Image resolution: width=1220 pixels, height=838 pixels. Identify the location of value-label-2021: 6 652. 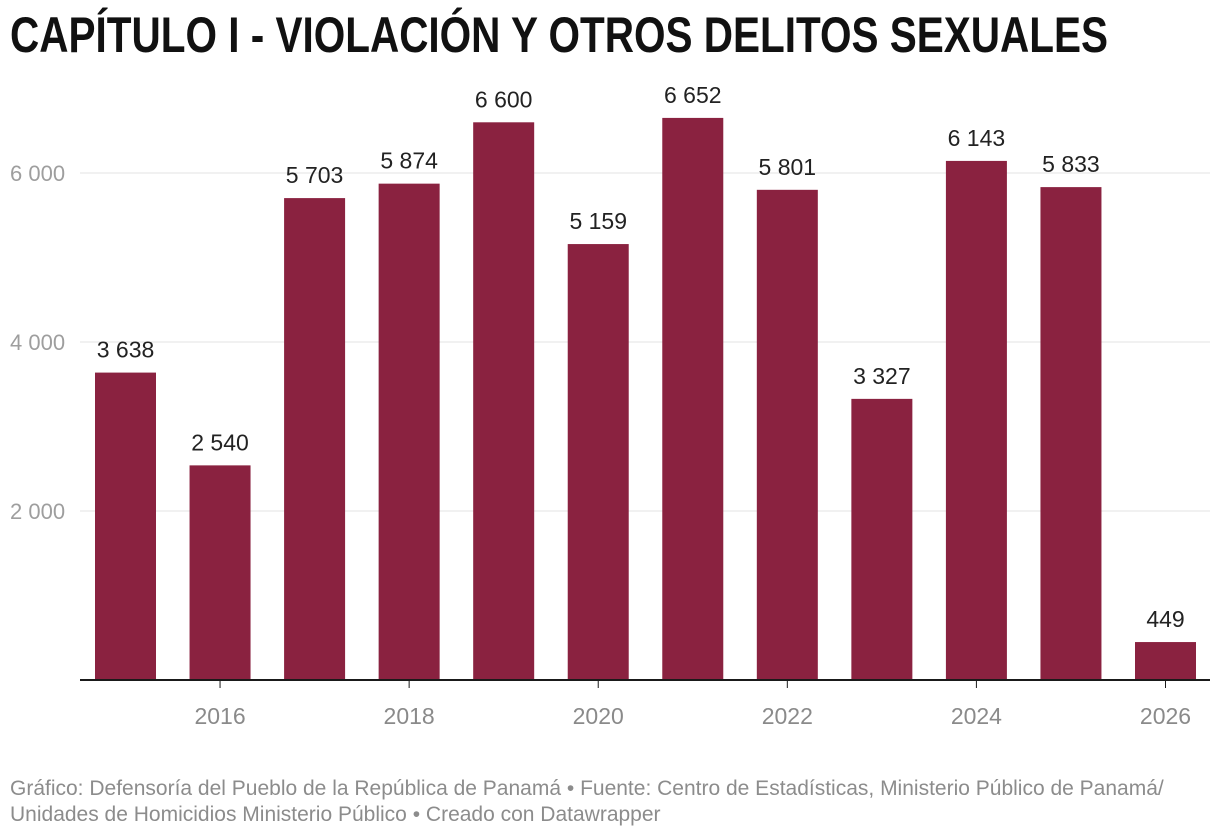
(693, 95).